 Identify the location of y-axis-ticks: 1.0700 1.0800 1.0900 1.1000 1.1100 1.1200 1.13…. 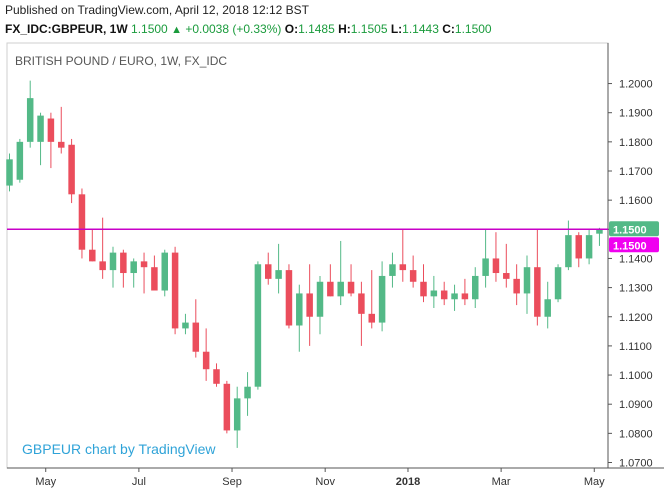
(630, 274).